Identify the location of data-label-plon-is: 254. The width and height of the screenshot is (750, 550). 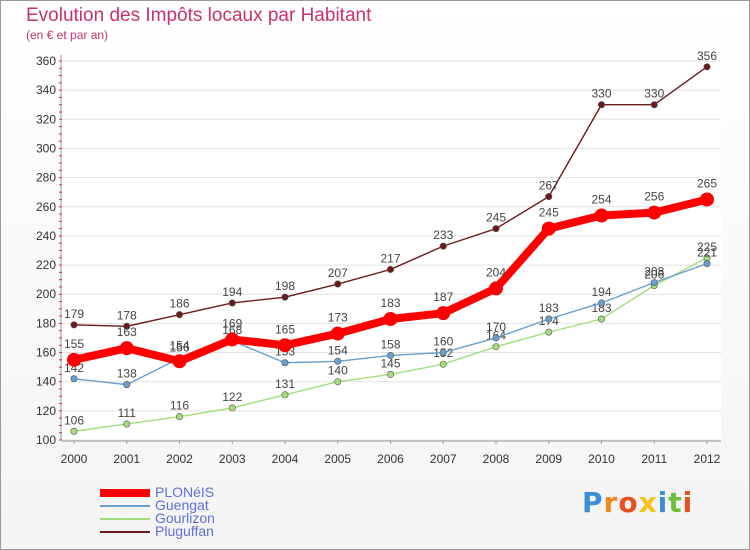
(601, 200).